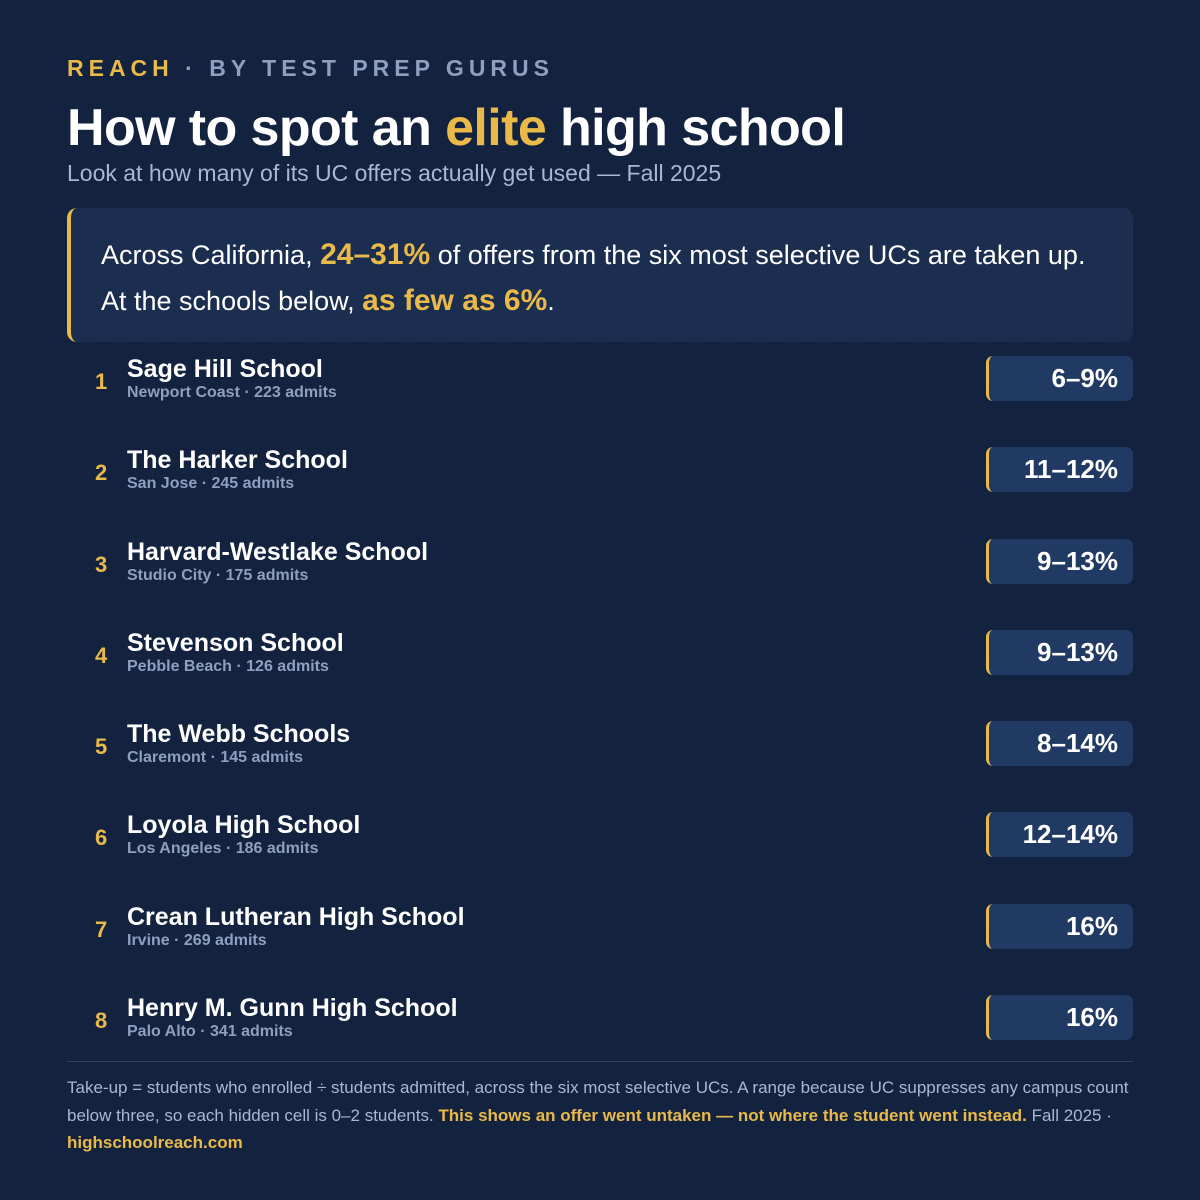 The image size is (1200, 1200). What do you see at coordinates (600, 1061) in the screenshot?
I see `divider` at bounding box center [600, 1061].